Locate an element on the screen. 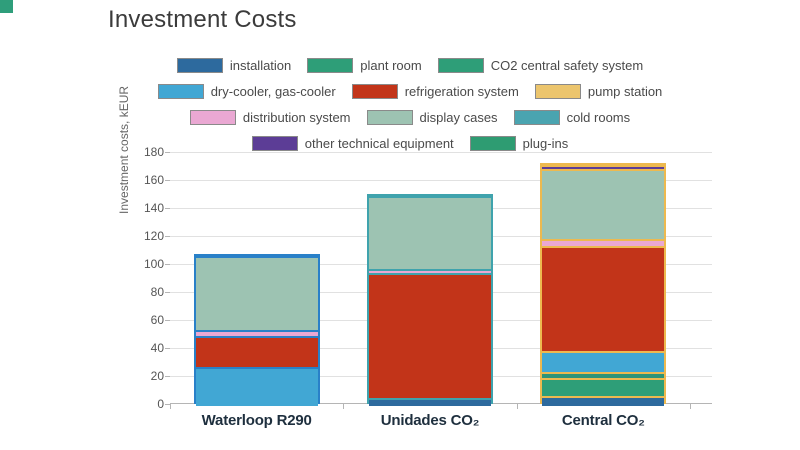 Image resolution: width=800 pixels, height=450 pixels. y-tick-label-0: 0 is located at coordinates (160, 404).